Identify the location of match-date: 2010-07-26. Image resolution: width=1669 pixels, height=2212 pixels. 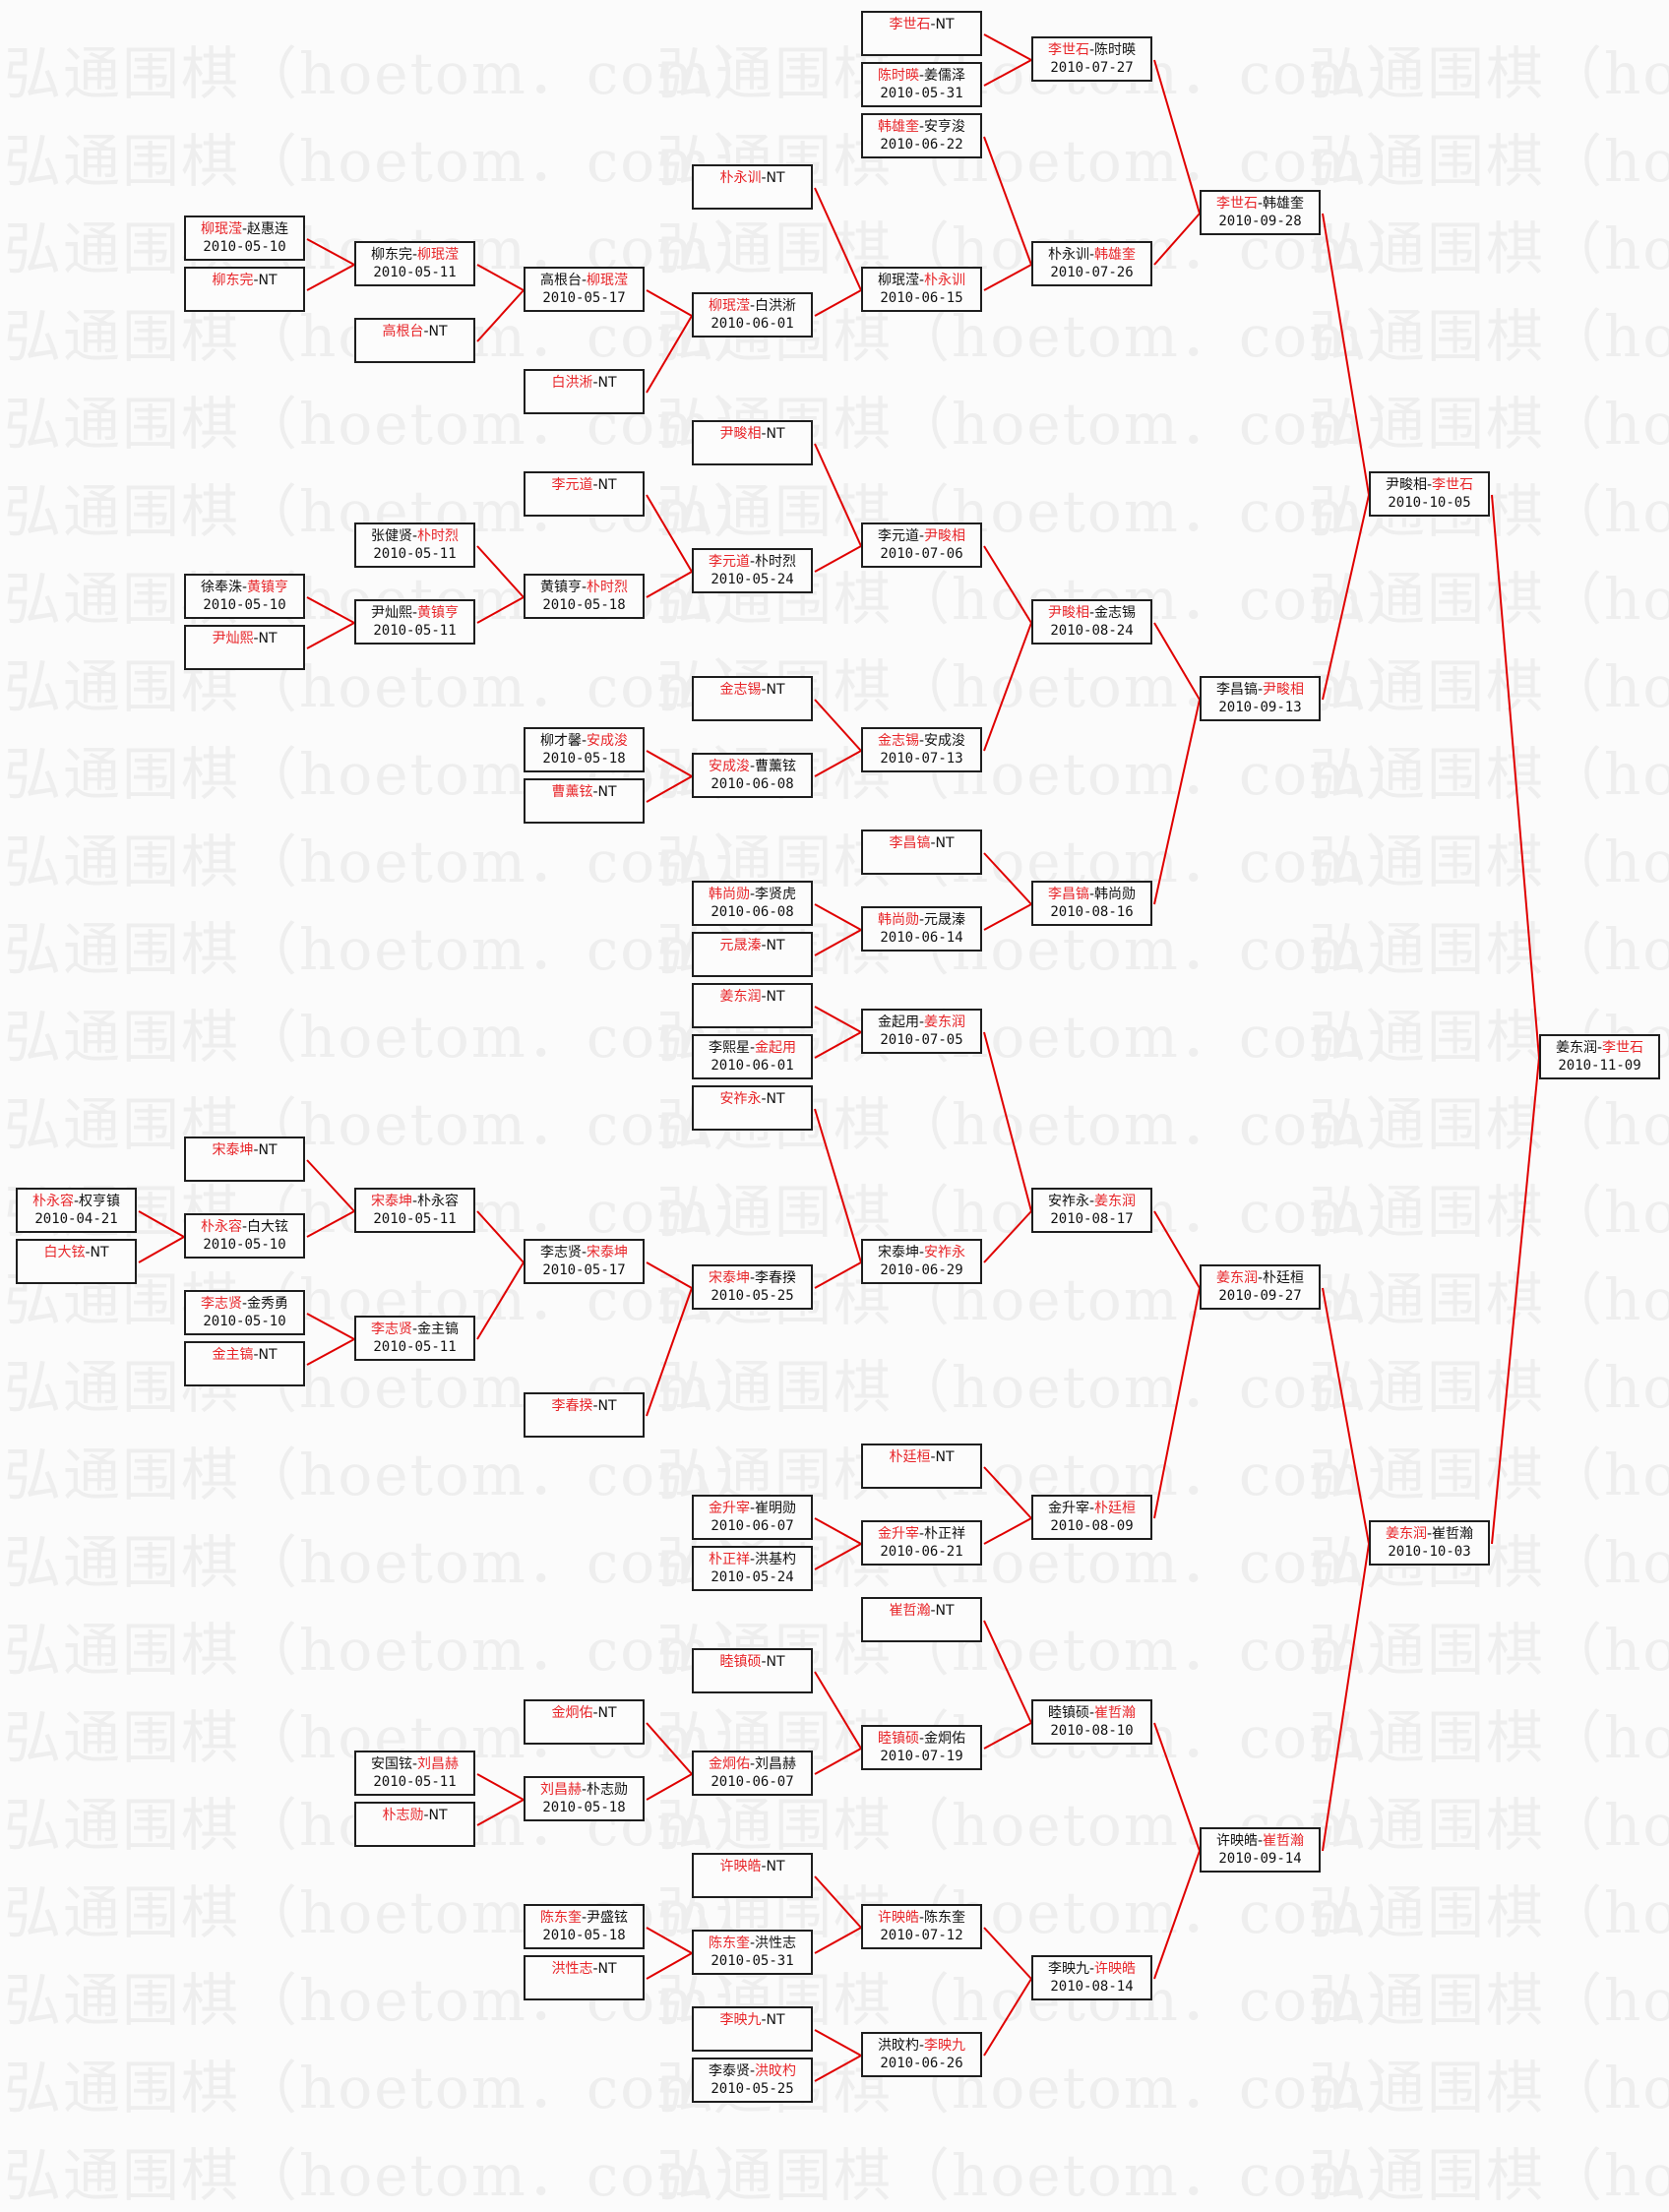
(1092, 272).